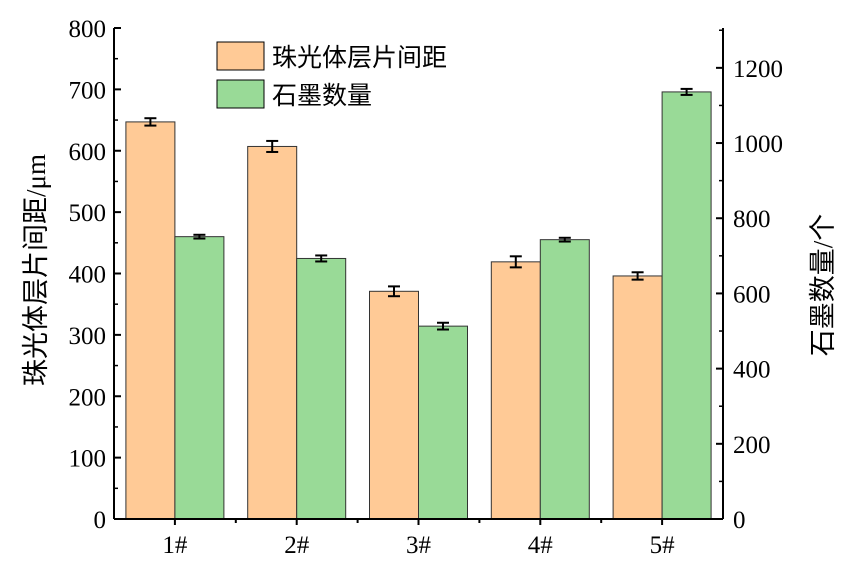 The image size is (859, 571). Describe the element at coordinates (541, 545) in the screenshot. I see `x-tick-label-4: 4#` at that location.